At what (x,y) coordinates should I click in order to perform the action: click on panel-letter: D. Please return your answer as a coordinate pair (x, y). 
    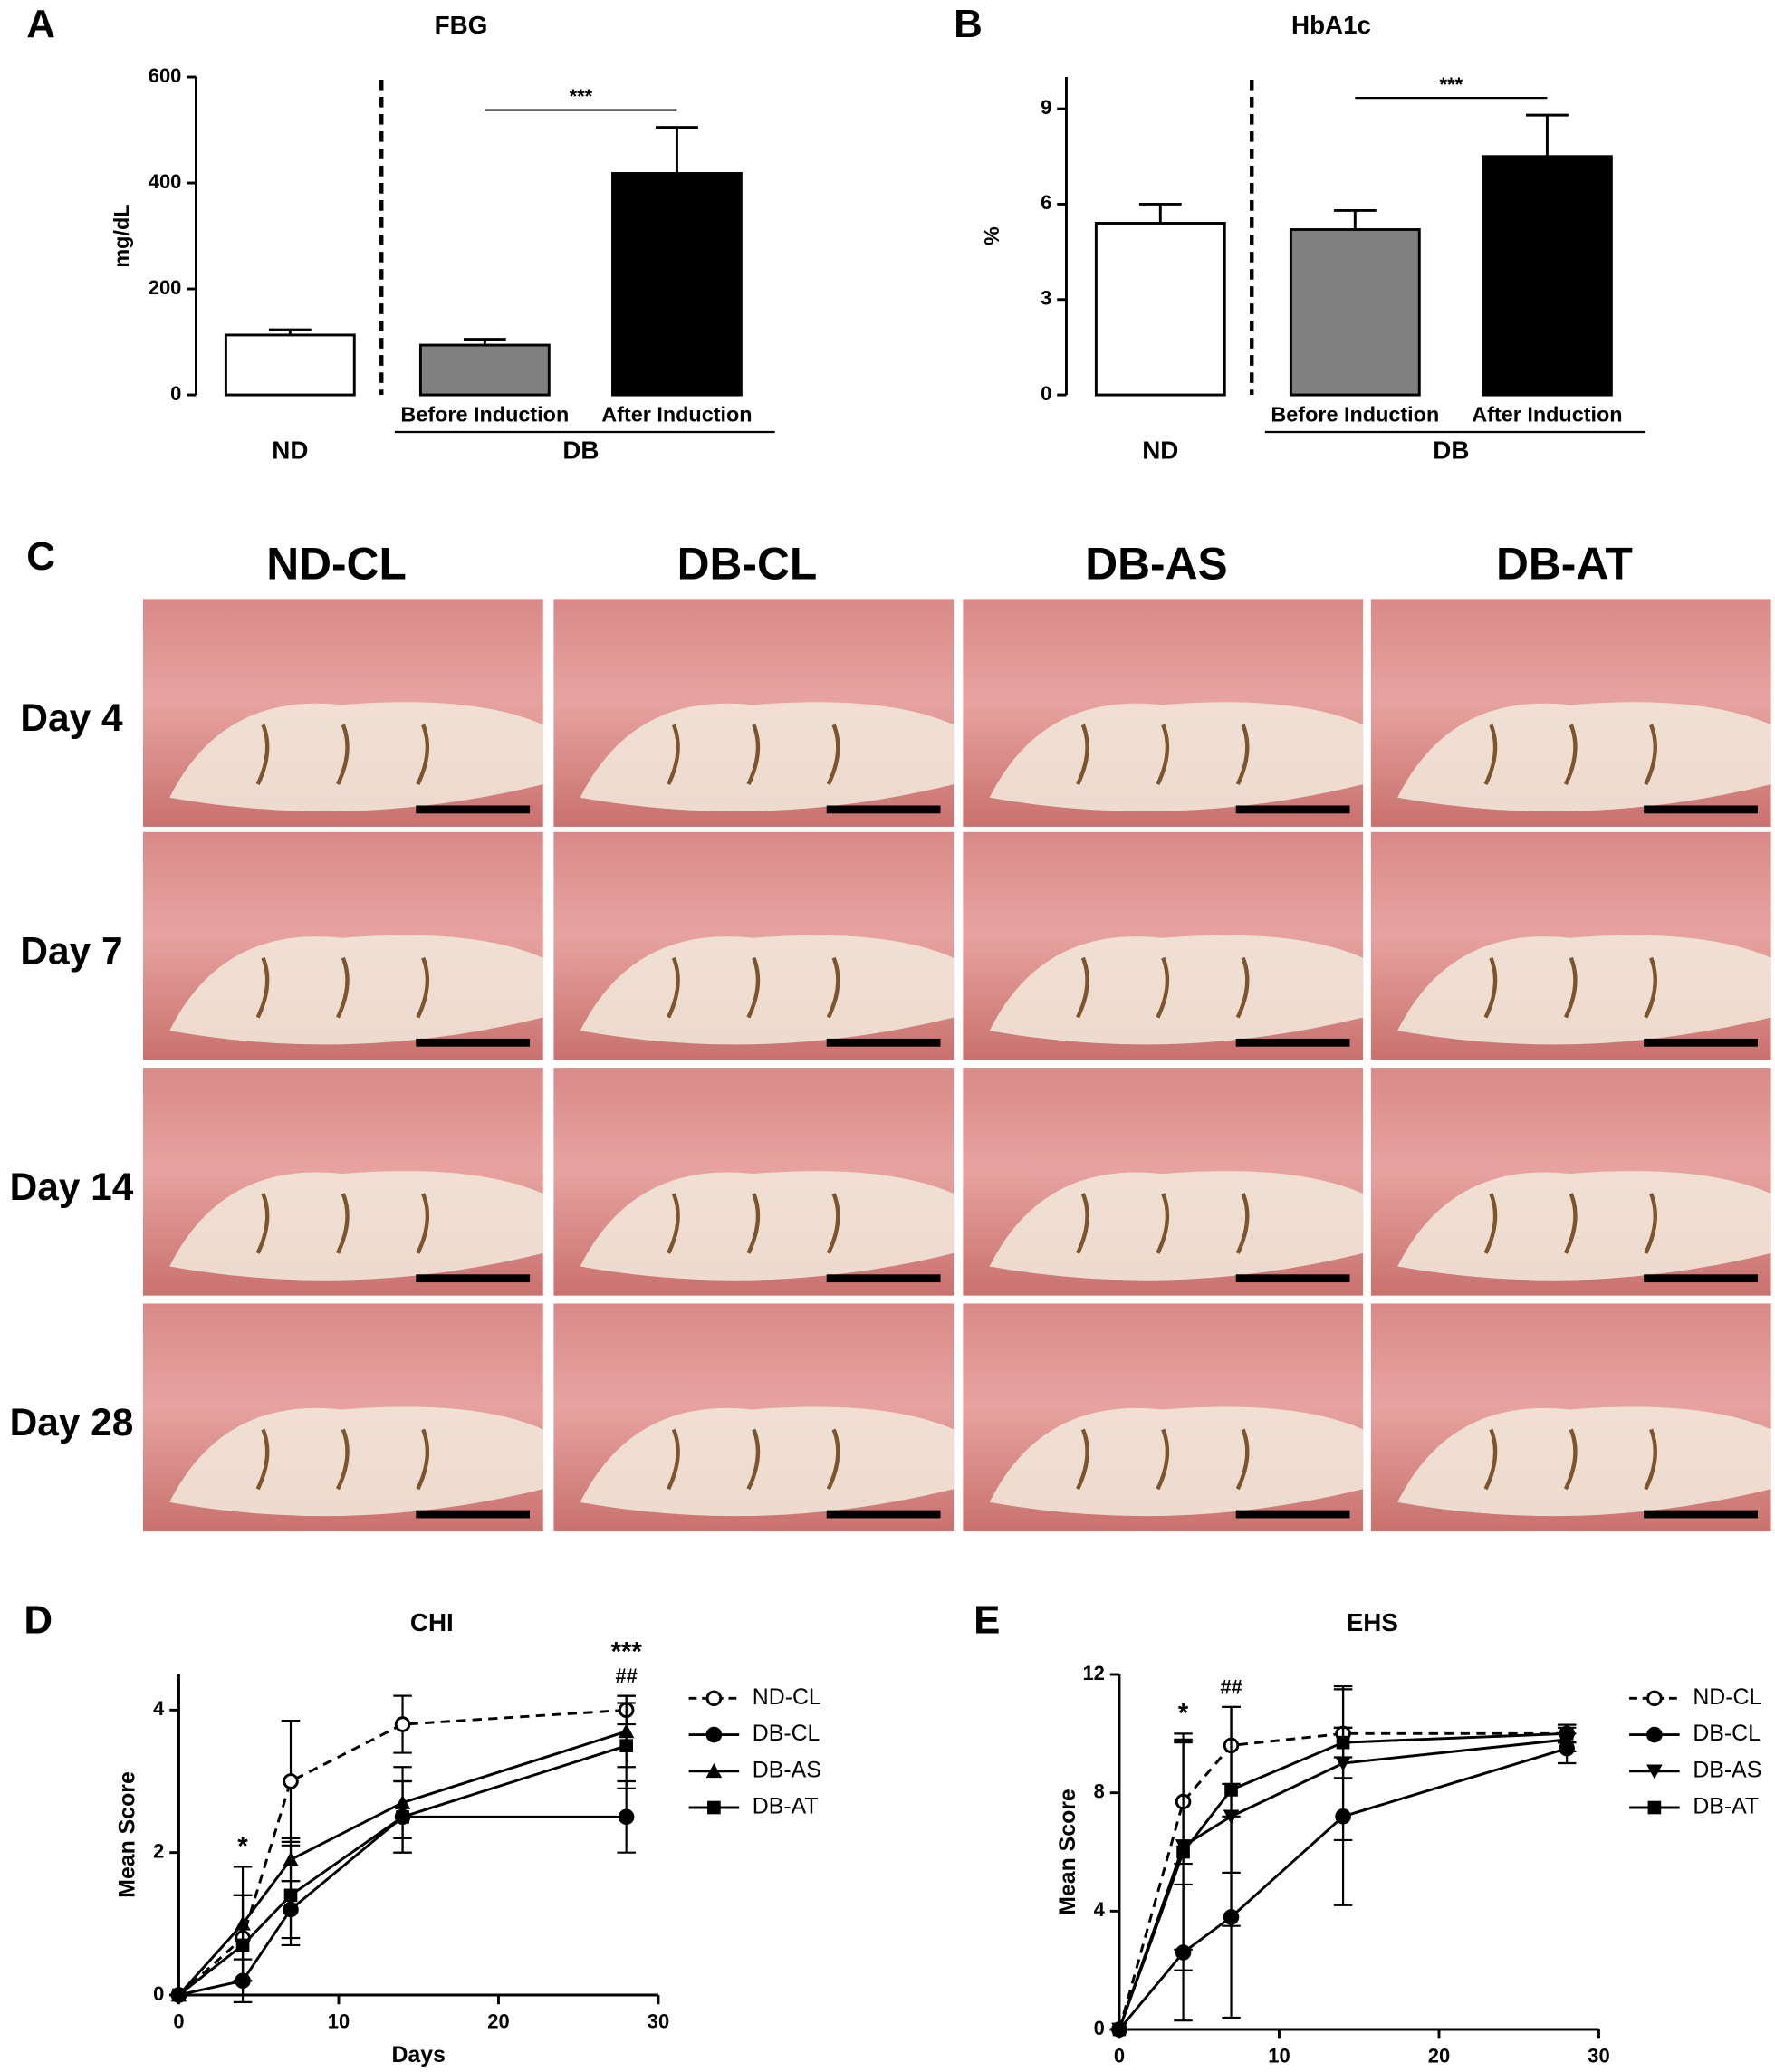
    Looking at the image, I should click on (38, 1621).